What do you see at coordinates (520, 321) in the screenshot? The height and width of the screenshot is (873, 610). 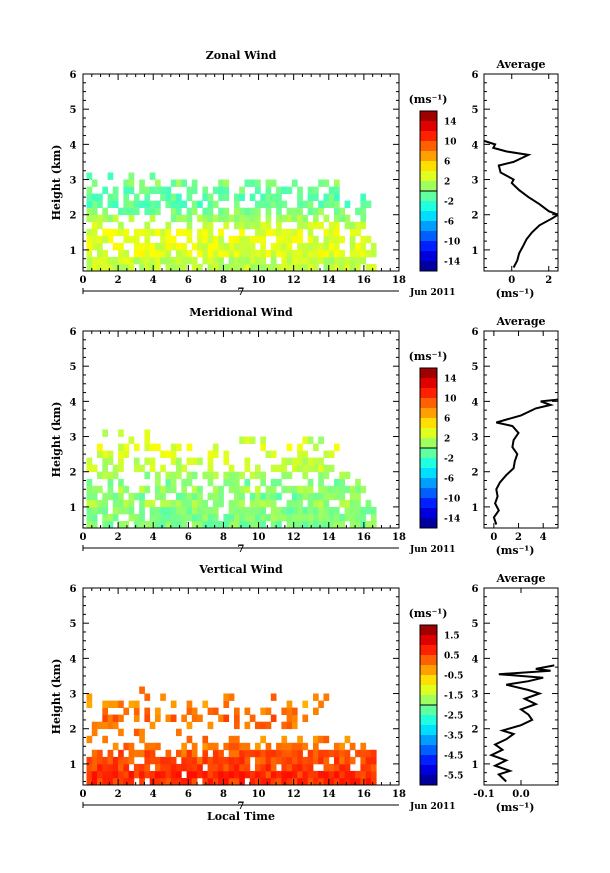 I see `profile-title: Average` at bounding box center [520, 321].